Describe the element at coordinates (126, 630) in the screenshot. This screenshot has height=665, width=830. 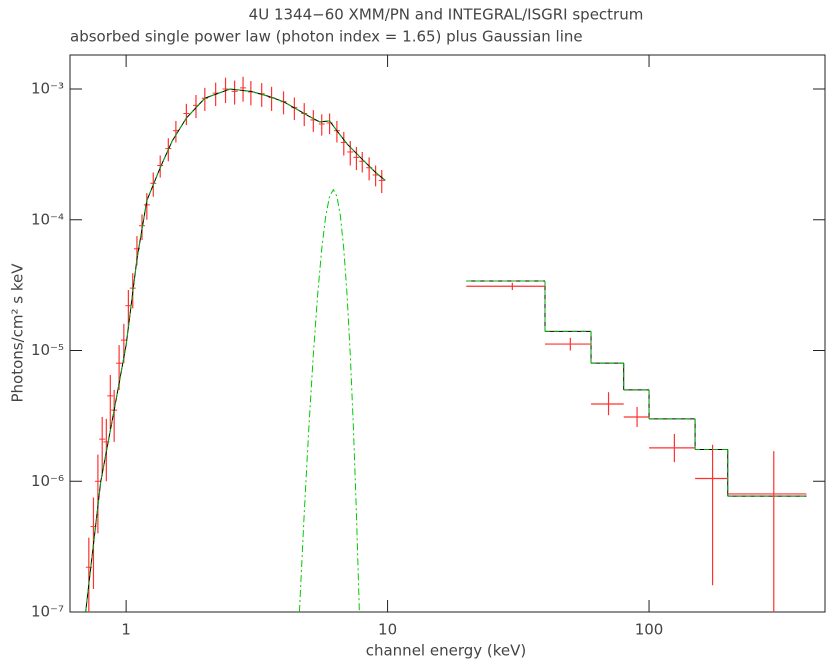
I see `x-tick-label: 1` at that location.